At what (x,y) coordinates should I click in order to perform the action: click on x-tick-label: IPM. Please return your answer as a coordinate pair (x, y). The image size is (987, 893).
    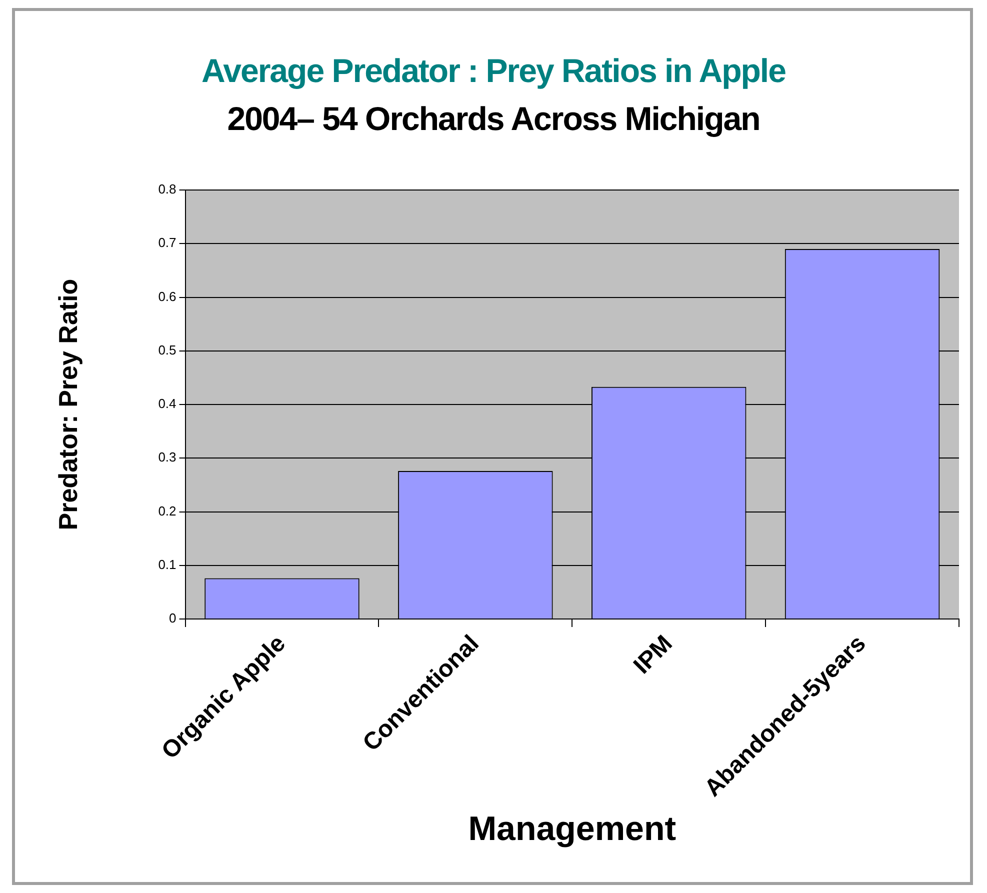
    Looking at the image, I should click on (653, 655).